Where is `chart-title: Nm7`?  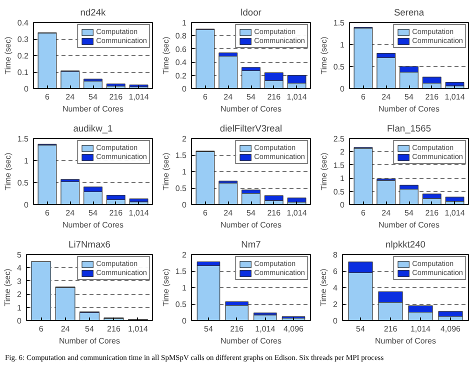 chart-title: Nm7 is located at coordinates (251, 245).